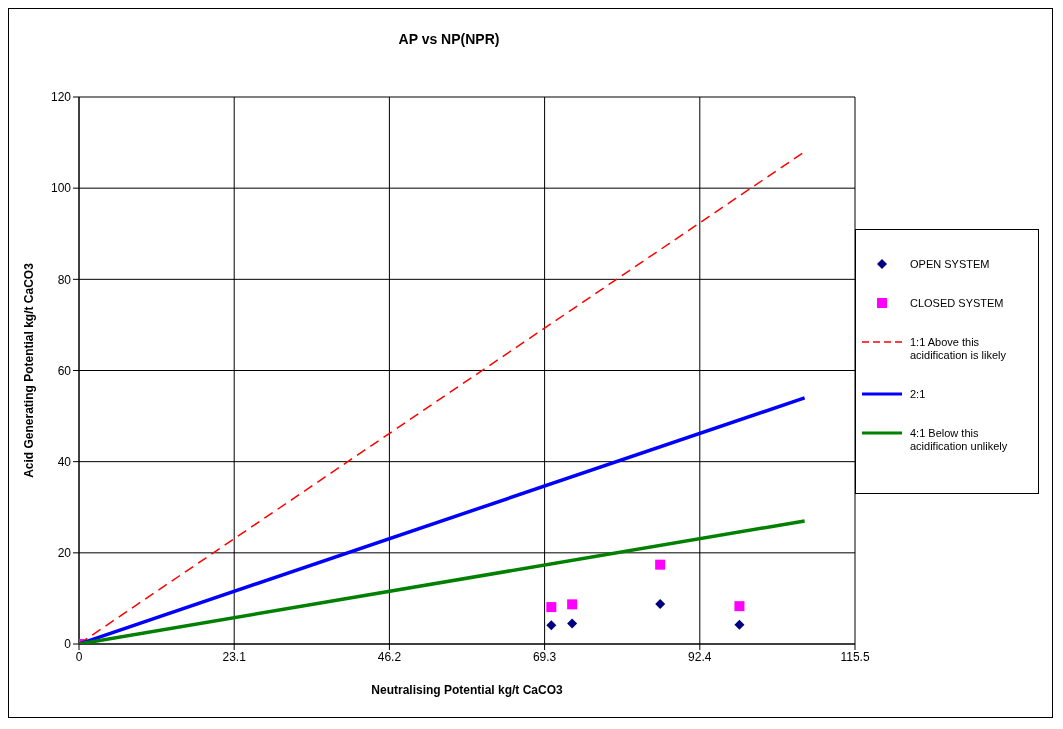 This screenshot has height=729, width=1063. What do you see at coordinates (957, 303) in the screenshot?
I see `legend-label: CLOSED SYSTEM` at bounding box center [957, 303].